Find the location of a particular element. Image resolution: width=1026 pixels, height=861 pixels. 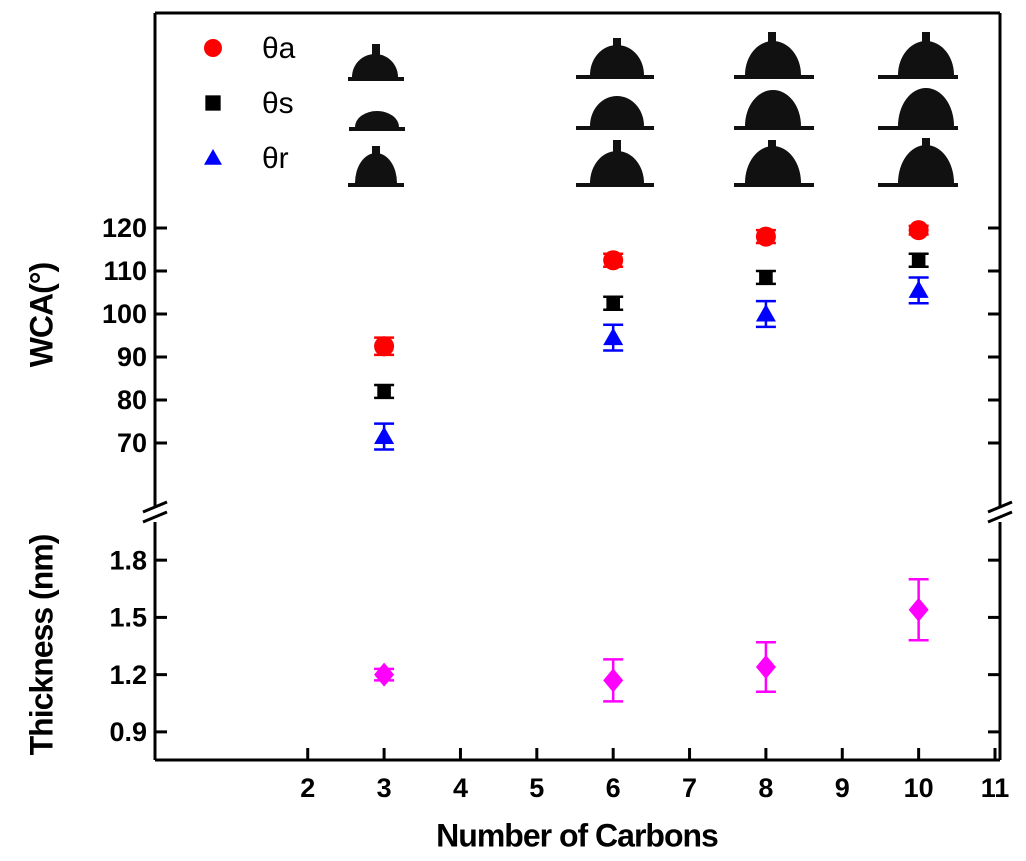

y-tick-label: 70 is located at coordinates (132, 443).